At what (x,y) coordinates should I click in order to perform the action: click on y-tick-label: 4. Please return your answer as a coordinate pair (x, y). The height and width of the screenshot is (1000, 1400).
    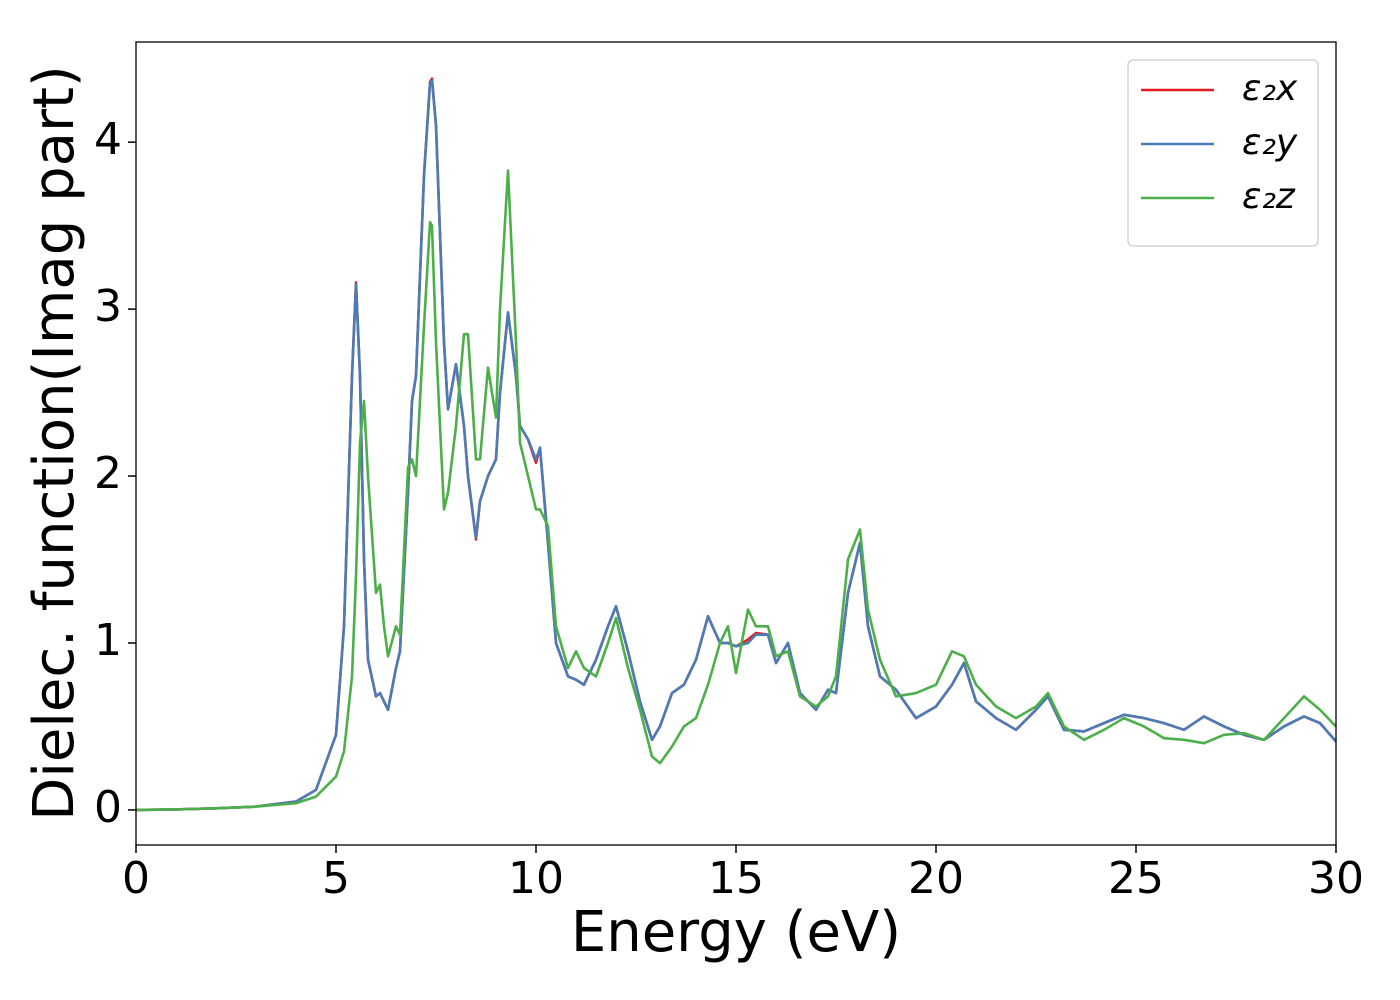
    Looking at the image, I should click on (108, 139).